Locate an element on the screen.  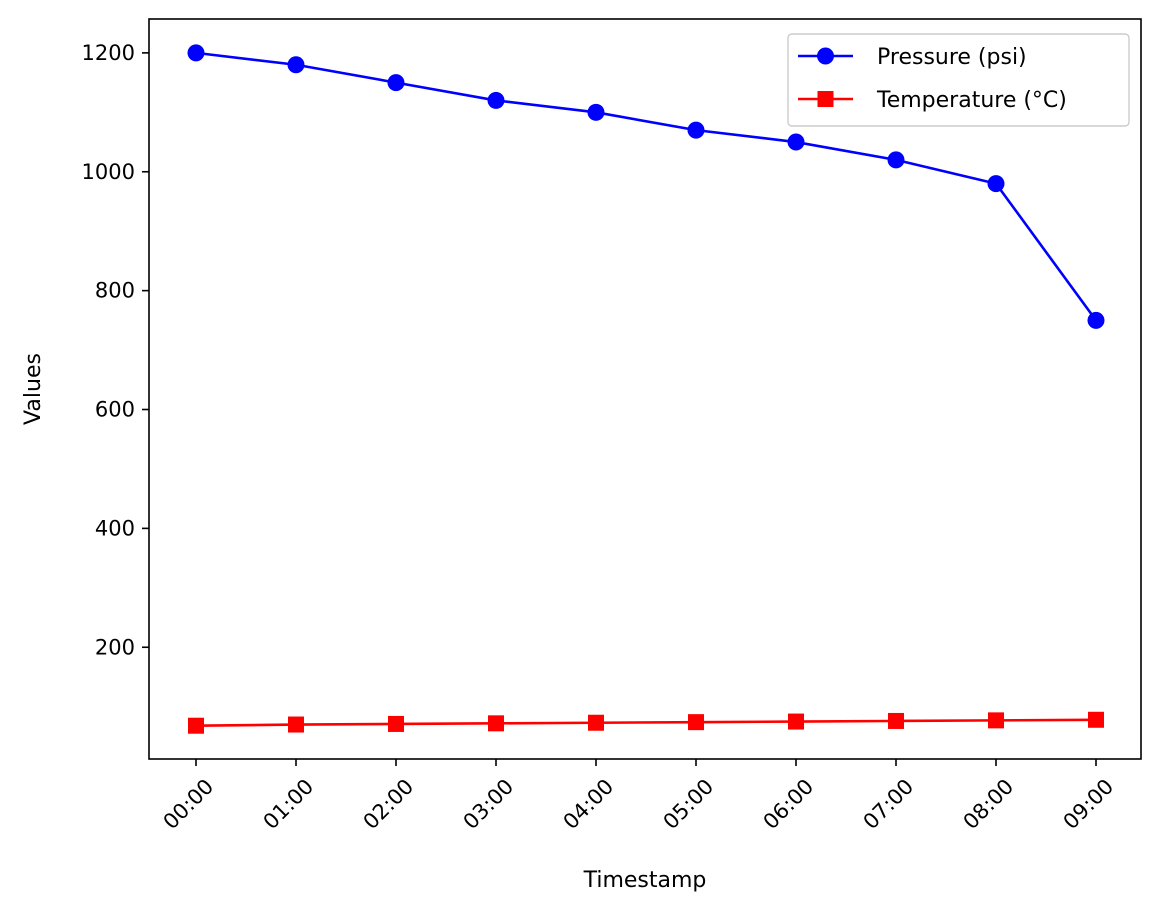
y-tick-label: 200 is located at coordinates (115, 647).